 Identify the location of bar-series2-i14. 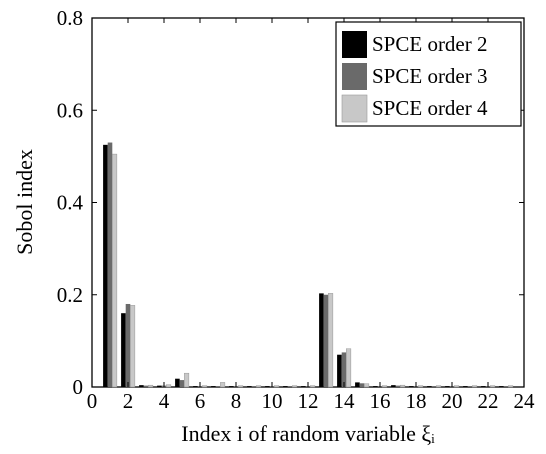
(344, 369).